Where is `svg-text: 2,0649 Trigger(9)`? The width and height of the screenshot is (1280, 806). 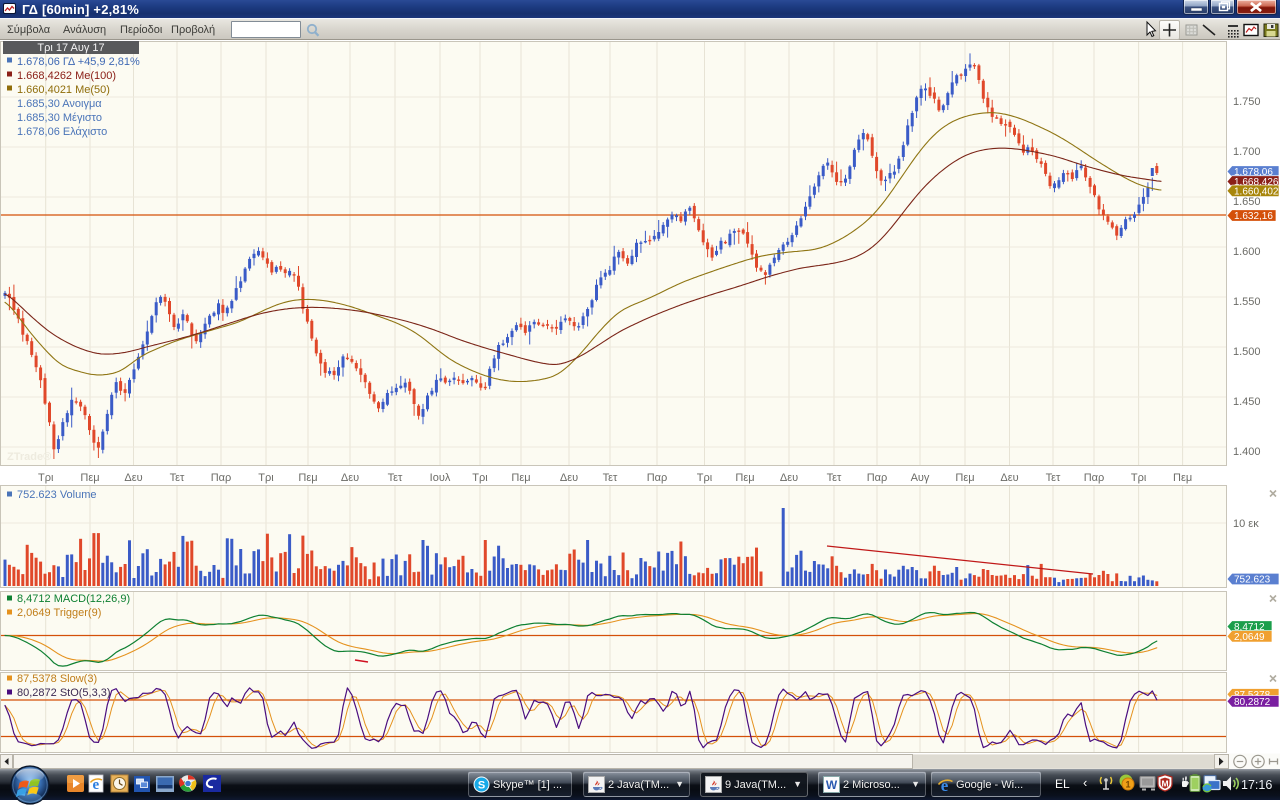
svg-text: 2,0649 Trigger(9) is located at coordinates (59, 613).